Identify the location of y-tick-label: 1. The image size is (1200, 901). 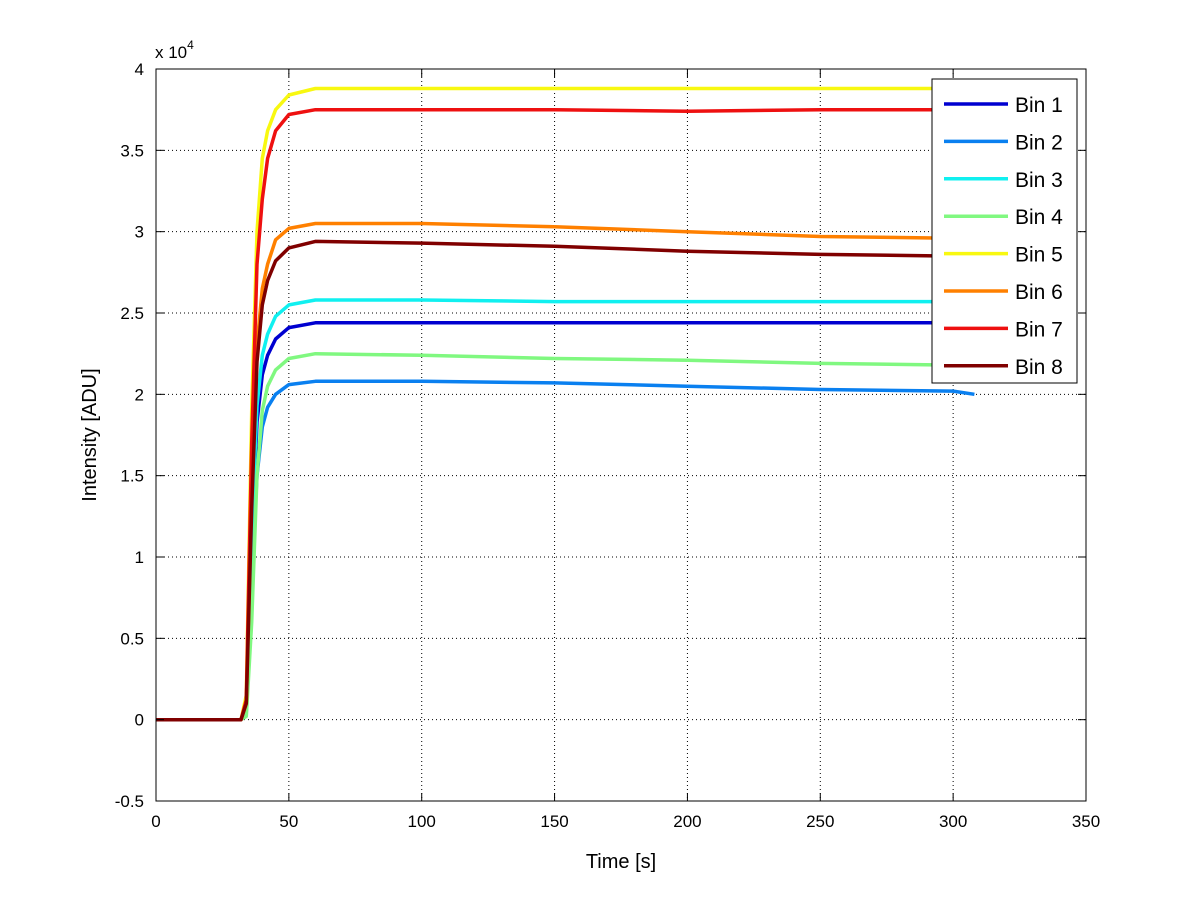
(139, 557).